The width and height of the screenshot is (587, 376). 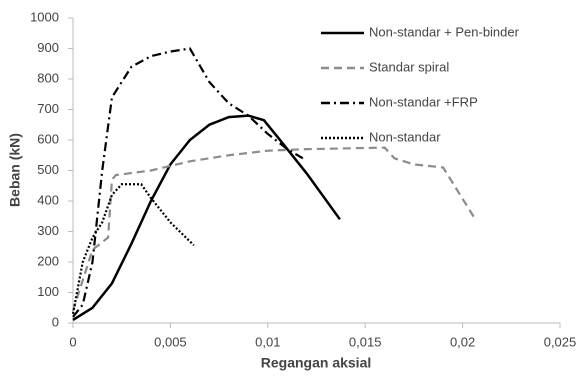 I want to click on y-tick-label: 800, so click(x=48, y=77).